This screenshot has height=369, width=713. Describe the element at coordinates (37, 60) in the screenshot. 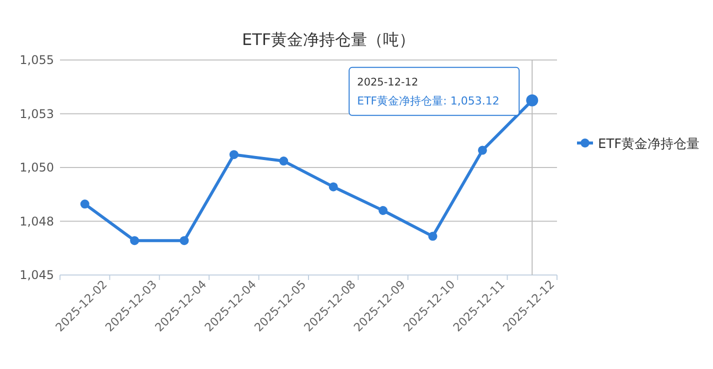

I see `y-tick-label: 1,055` at that location.